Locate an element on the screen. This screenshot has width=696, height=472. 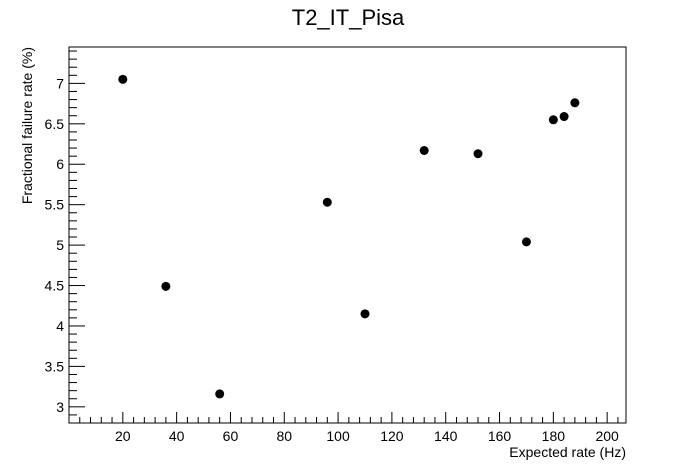
chart-title: T2_IT_Pisa is located at coordinates (348, 17).